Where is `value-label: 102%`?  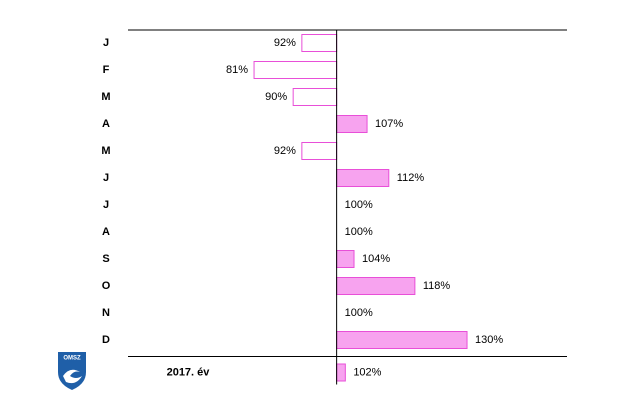
value-label: 102% is located at coordinates (367, 372).